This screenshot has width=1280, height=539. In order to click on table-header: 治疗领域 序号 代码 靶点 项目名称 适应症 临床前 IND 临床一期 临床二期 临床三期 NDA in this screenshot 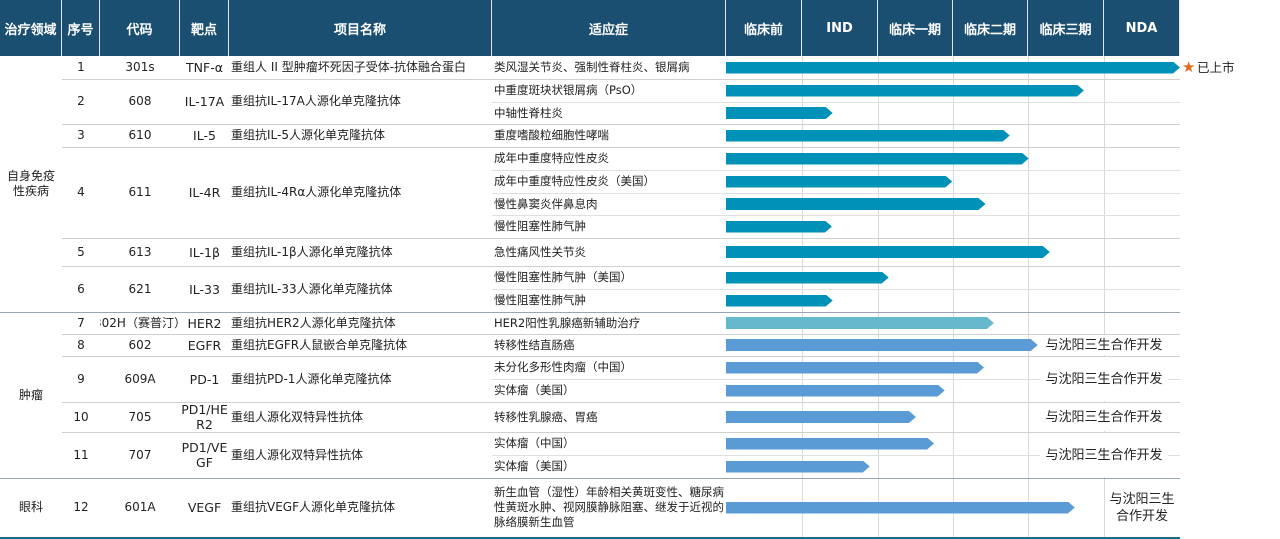, I will do `click(590, 28)`.